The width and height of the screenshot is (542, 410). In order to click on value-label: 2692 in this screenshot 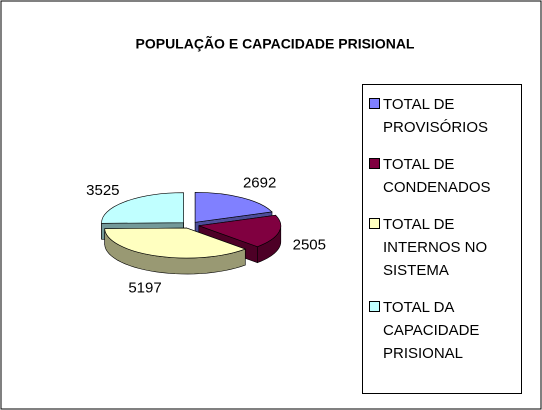, I will do `click(259, 183)`.